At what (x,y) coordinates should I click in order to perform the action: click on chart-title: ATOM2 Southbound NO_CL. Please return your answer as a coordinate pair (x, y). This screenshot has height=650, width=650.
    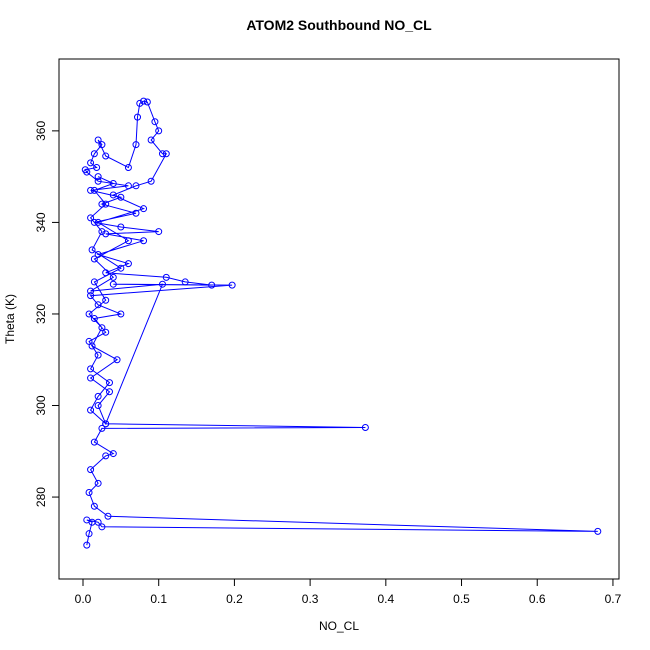
    Looking at the image, I should click on (339, 25).